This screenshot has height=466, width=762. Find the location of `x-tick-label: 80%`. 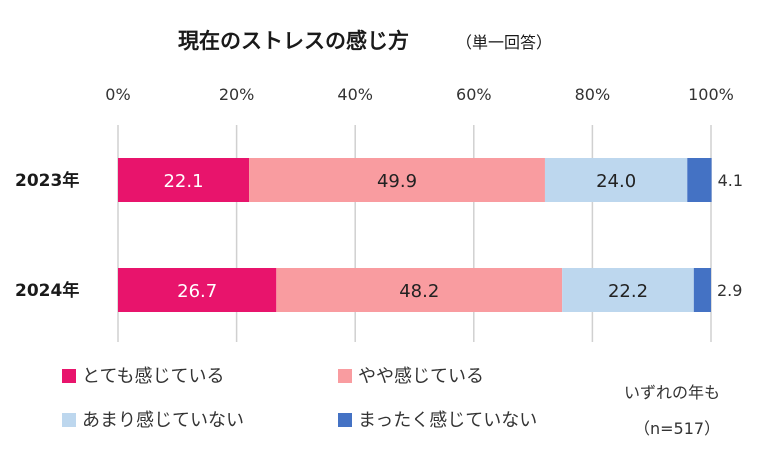

x-tick-label: 80% is located at coordinates (593, 94).